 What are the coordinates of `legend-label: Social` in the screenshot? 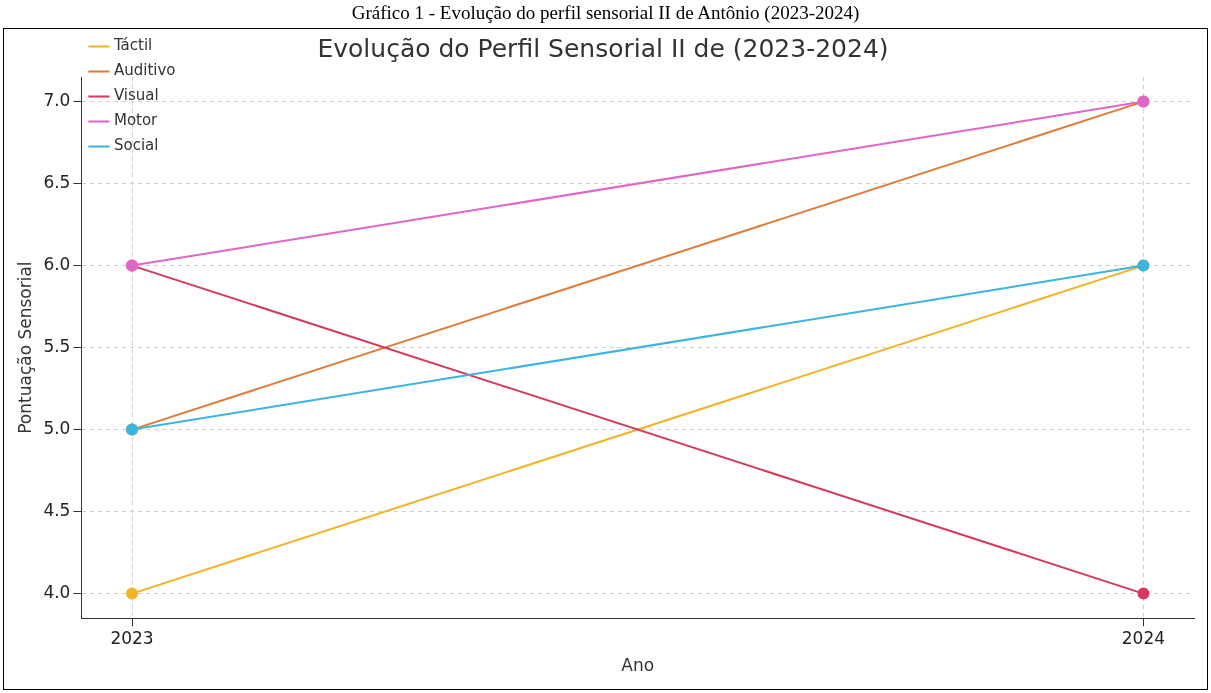 It's located at (136, 145).